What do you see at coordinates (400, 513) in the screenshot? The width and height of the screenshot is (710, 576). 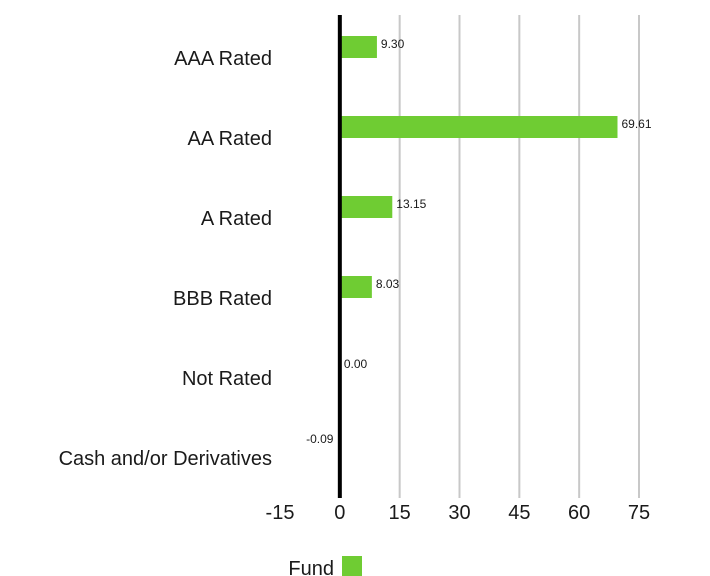 I see `x-tick-label-2: 15` at bounding box center [400, 513].